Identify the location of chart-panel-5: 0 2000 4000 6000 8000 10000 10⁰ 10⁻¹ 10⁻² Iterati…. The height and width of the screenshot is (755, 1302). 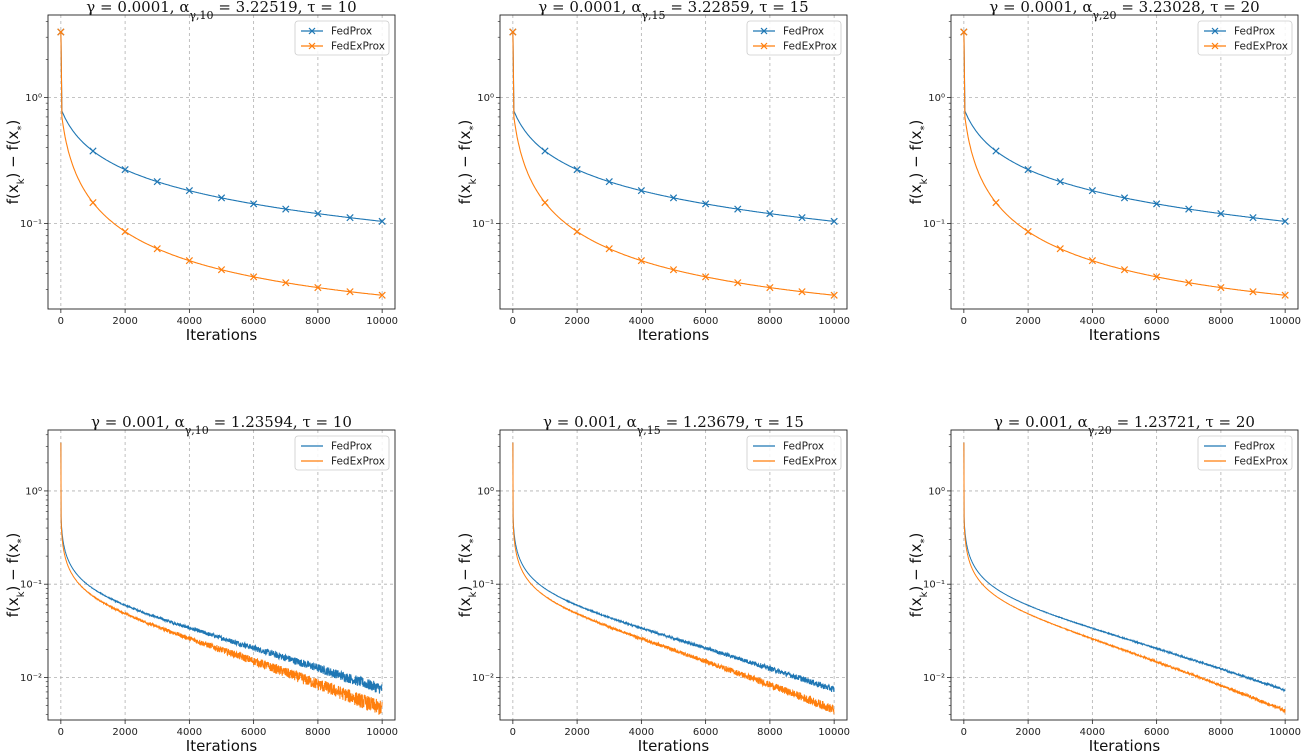
(1104, 584).